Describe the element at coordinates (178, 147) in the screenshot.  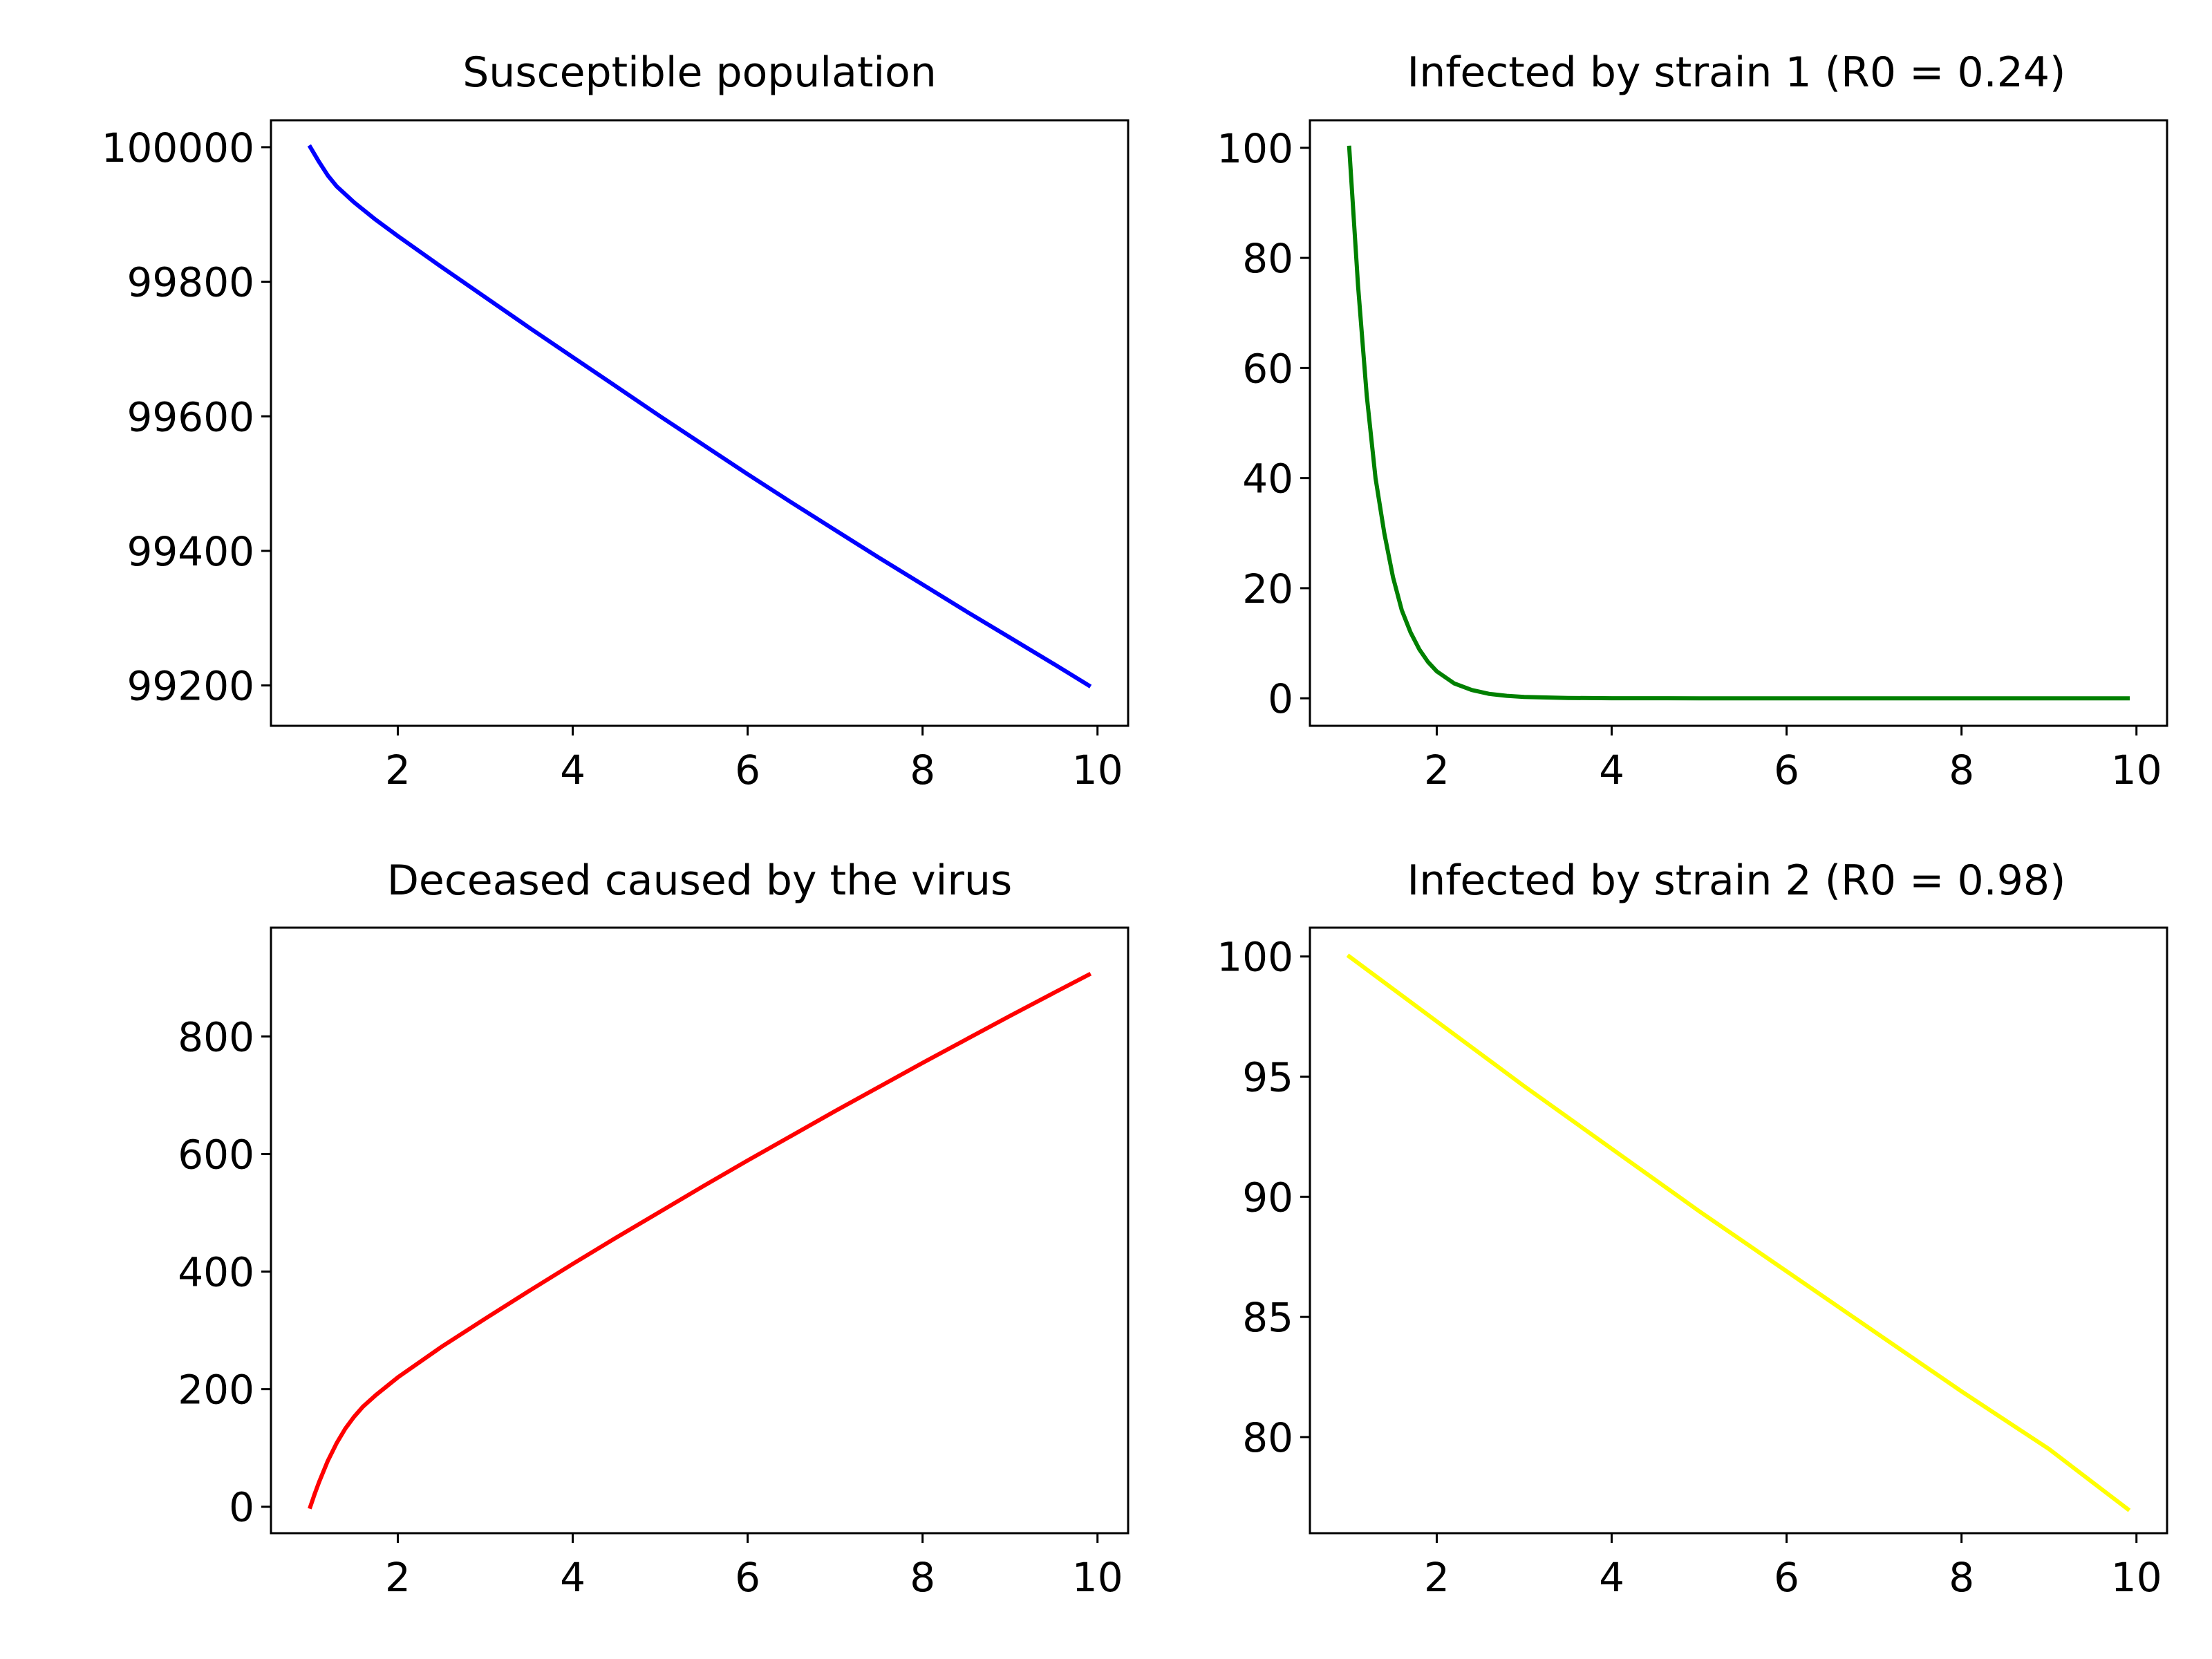
I see `y-tick-label: 100000` at that location.